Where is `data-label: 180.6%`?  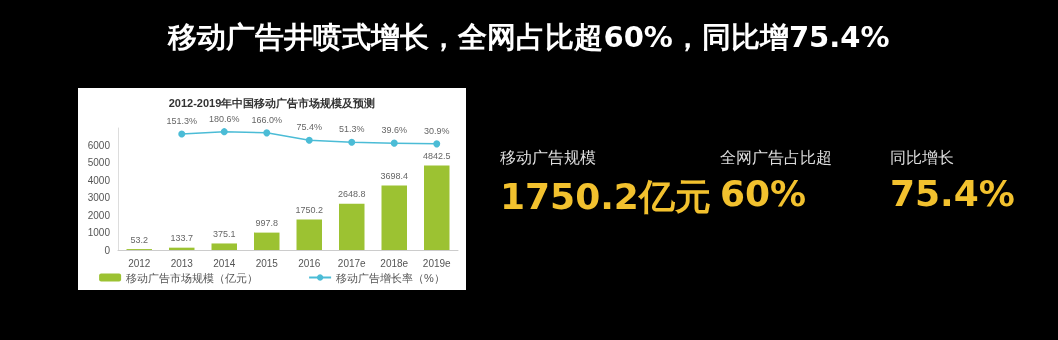 data-label: 180.6% is located at coordinates (224, 118).